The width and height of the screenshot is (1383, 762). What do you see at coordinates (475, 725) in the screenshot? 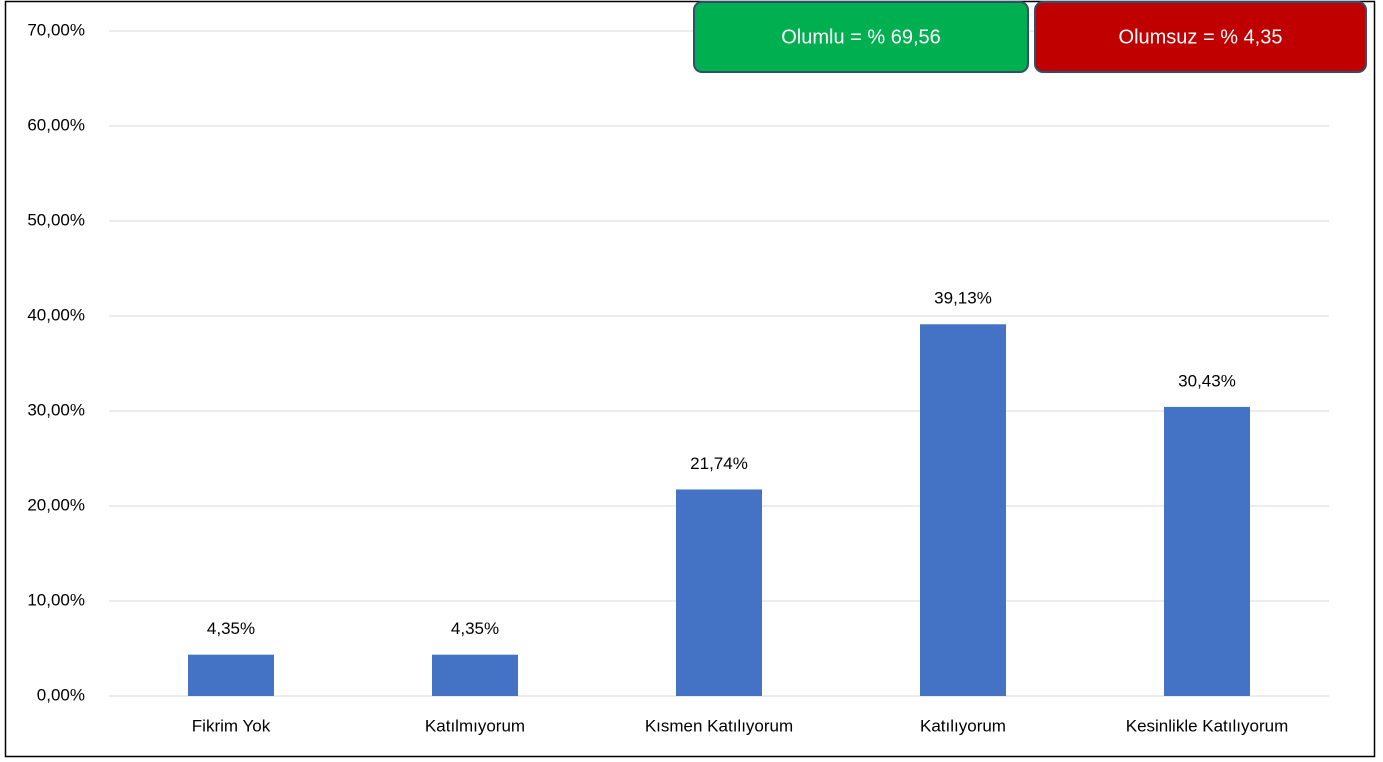
I see `x-tick-label: Katılmıyorum` at bounding box center [475, 725].